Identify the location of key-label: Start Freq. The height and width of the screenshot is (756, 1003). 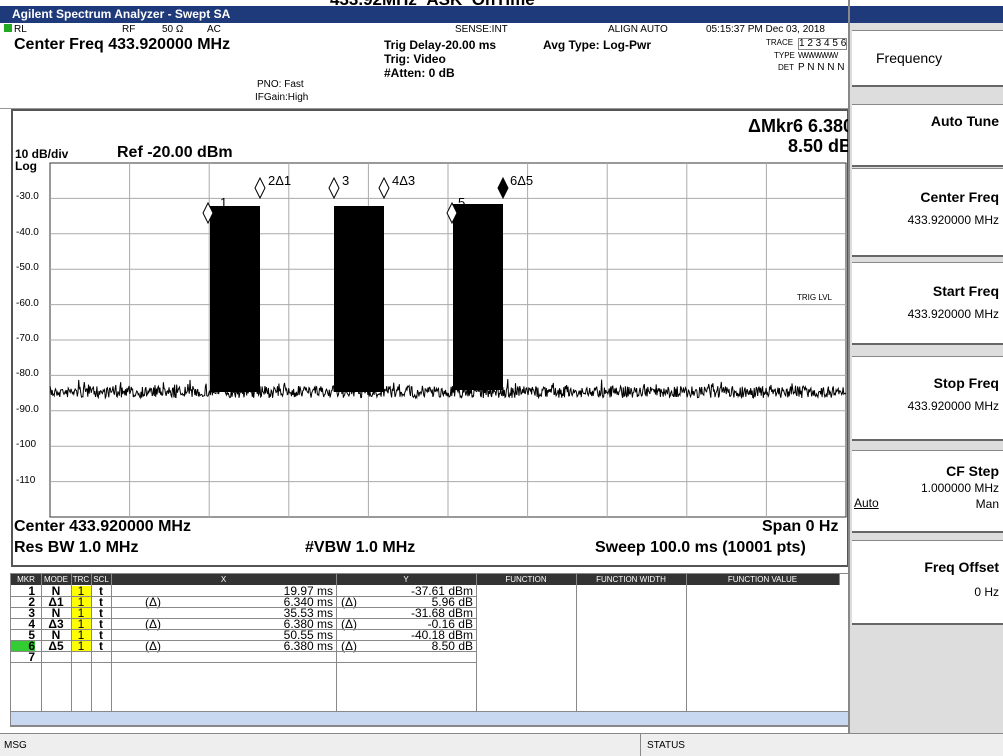
(965, 291).